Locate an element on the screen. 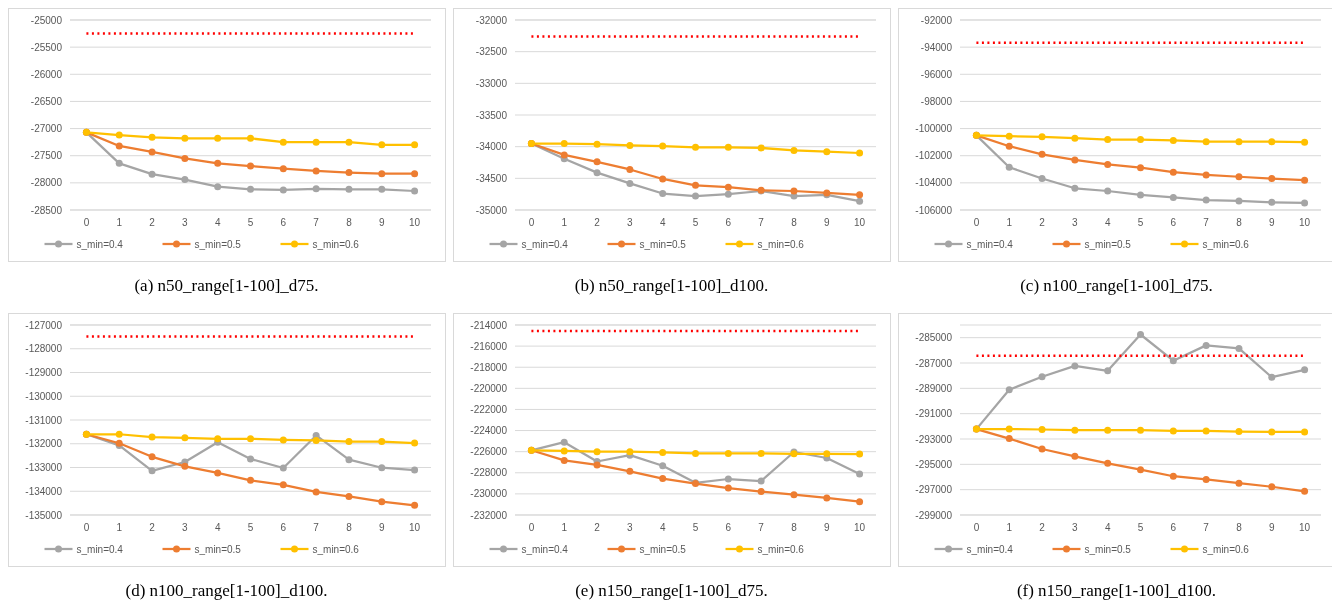 The width and height of the screenshot is (1340, 610). y-tick-label: -92000 is located at coordinates (936, 20).